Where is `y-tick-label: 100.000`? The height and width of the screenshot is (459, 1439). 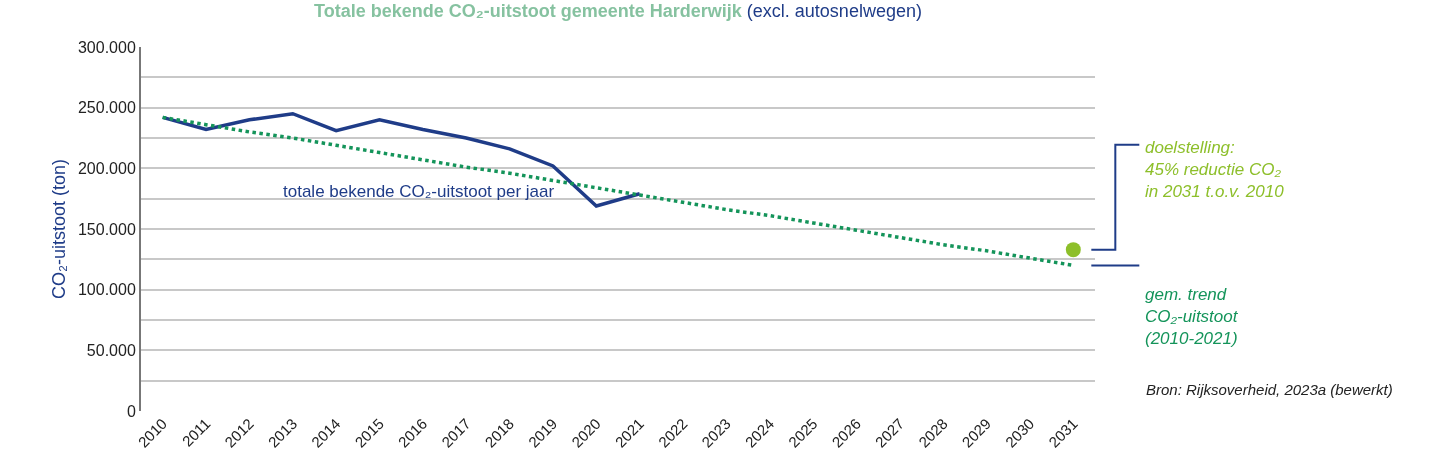
y-tick-label: 100.000 is located at coordinates (106, 290).